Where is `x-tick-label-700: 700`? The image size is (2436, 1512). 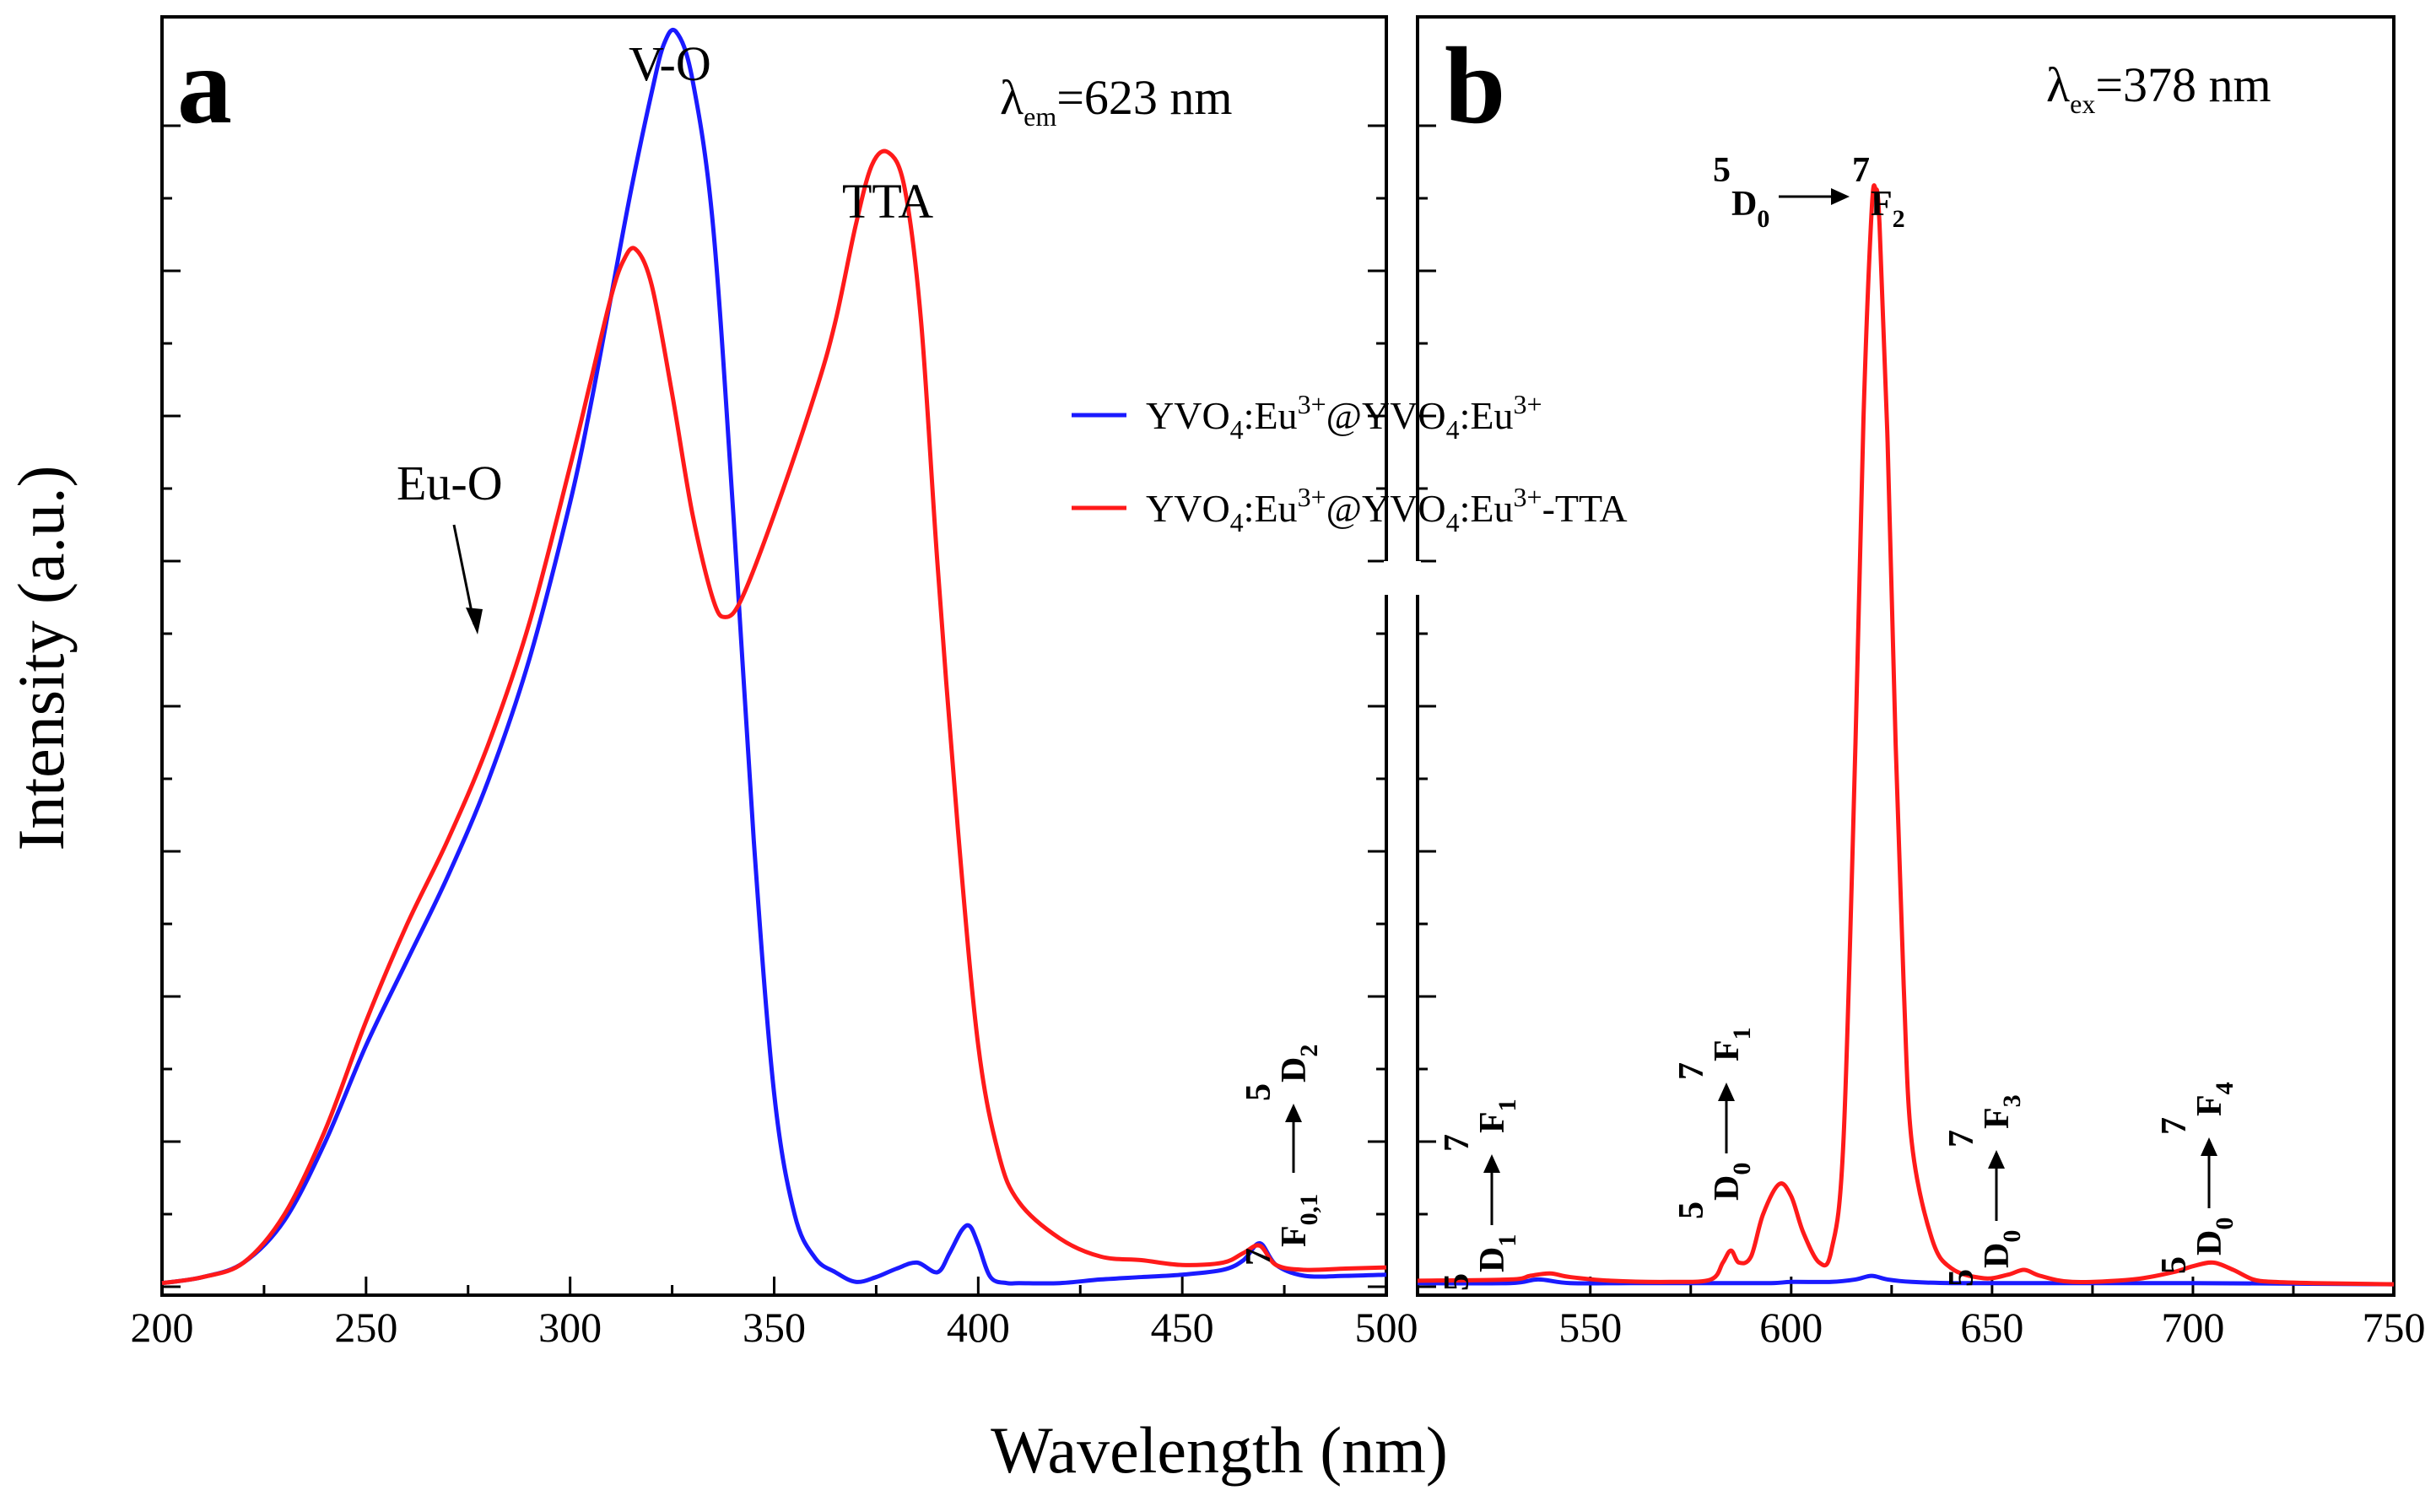 x-tick-label-700: 700 is located at coordinates (2192, 1327).